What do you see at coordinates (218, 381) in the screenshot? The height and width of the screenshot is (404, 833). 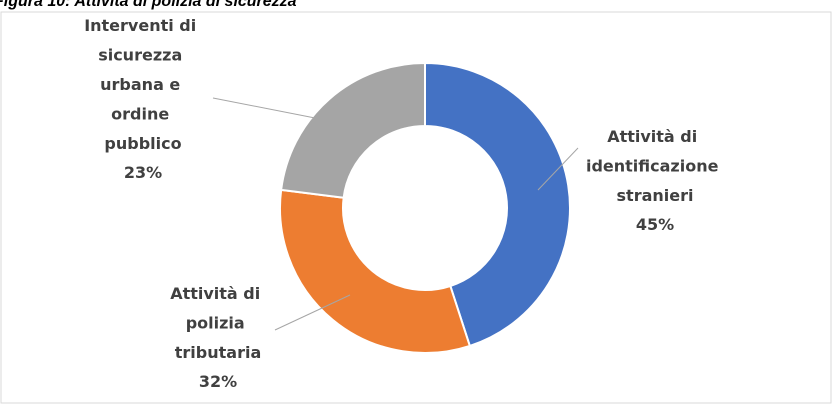 I see `value-label: 32%` at bounding box center [218, 381].